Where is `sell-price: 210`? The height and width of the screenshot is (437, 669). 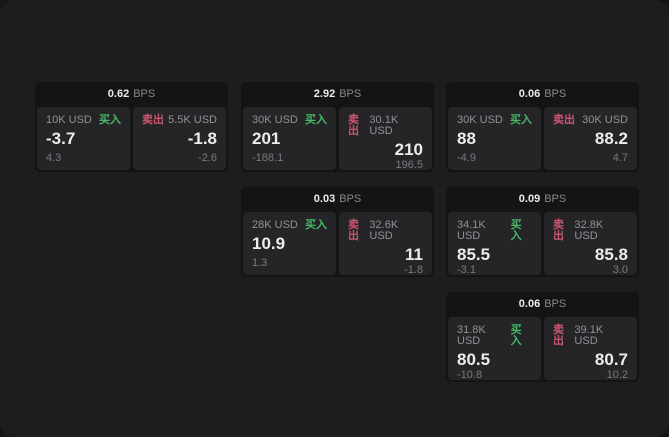 sell-price: 210 is located at coordinates (408, 149).